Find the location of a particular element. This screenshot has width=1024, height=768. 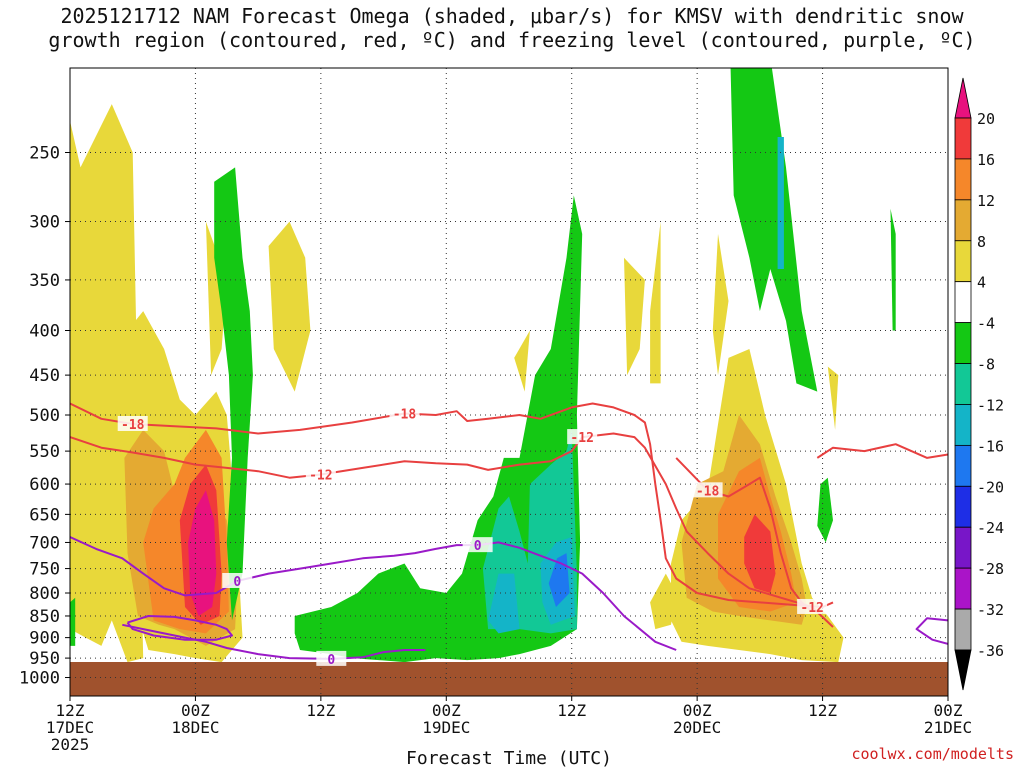

colorbar-label-5: -4 is located at coordinates (986, 324).